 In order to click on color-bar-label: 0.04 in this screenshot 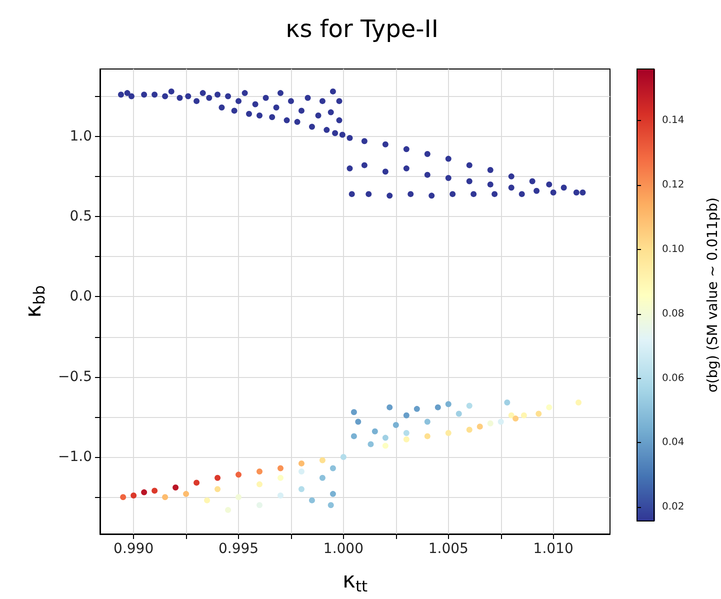, I will do `click(673, 442)`.